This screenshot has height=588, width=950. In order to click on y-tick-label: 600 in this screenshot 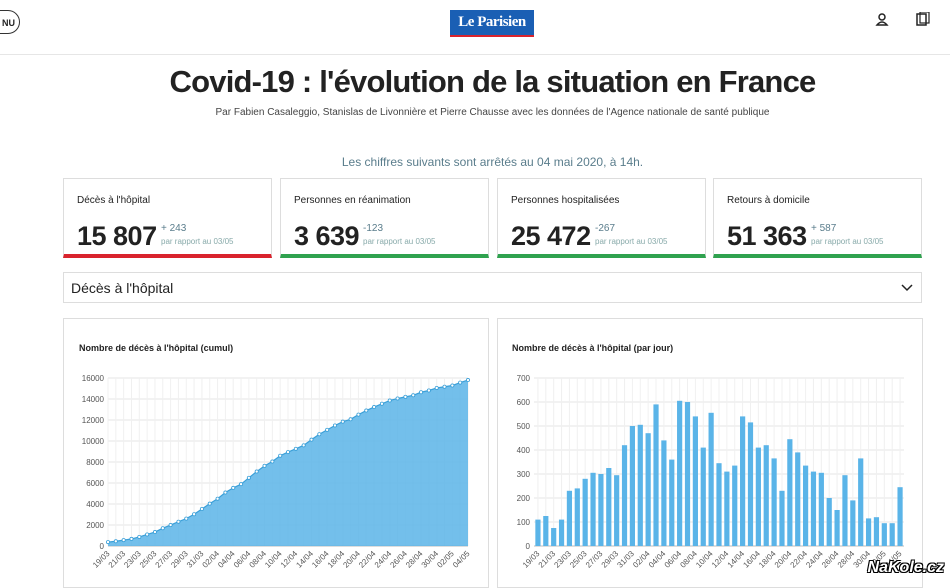, I will do `click(524, 402)`.